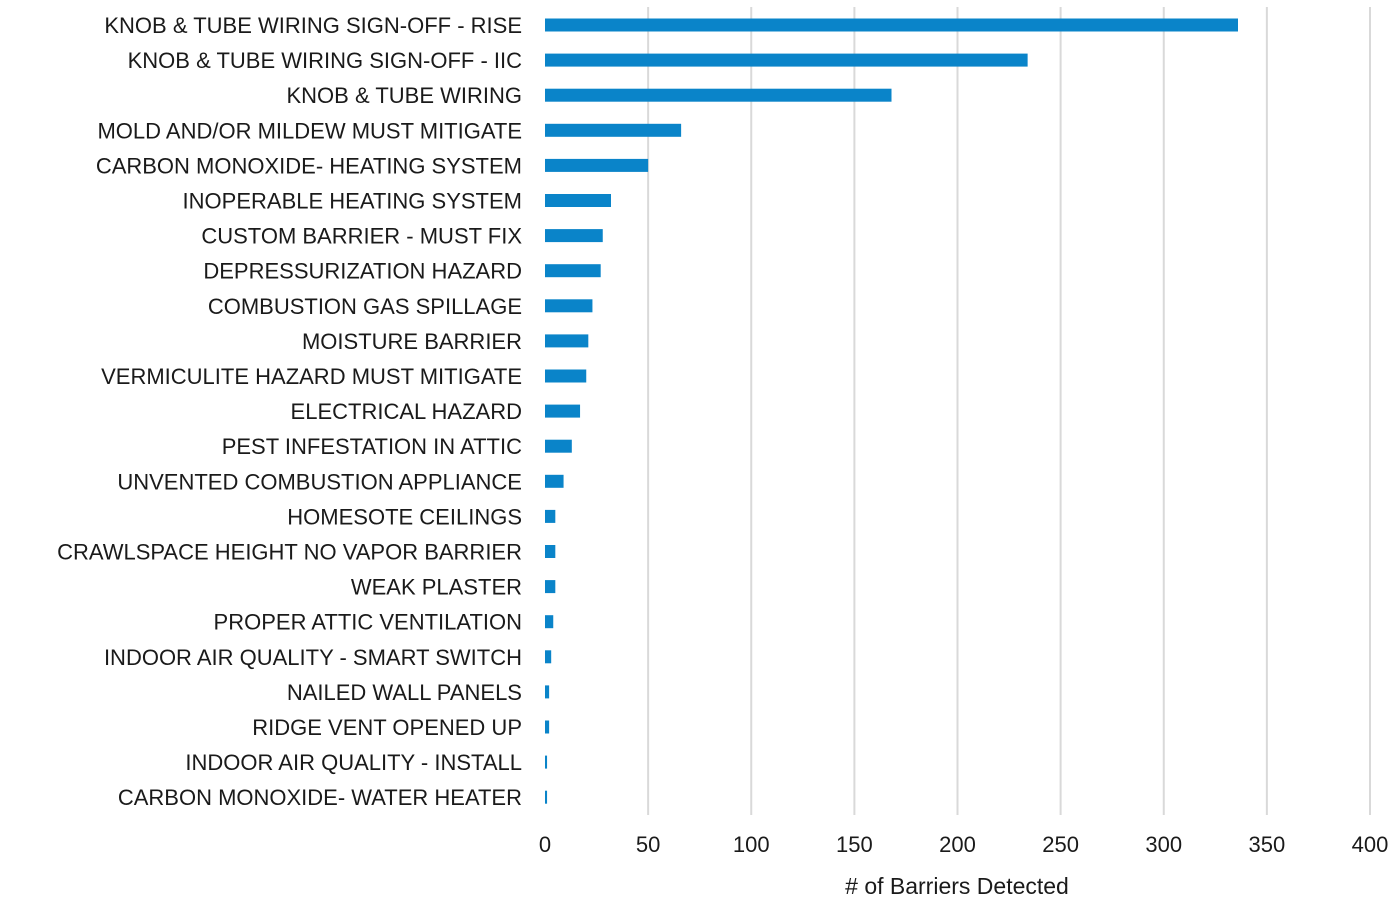 This screenshot has width=1394, height=897. I want to click on x-tick-labels: 0 50 100 150 200 250 300 350 400, so click(963, 844).